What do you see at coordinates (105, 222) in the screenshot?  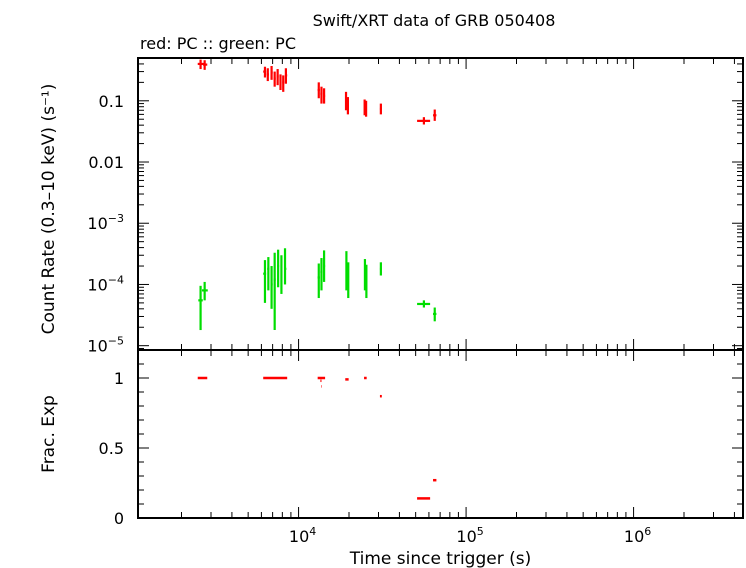 I see `y-tick-label: 10⁻³` at bounding box center [105, 222].